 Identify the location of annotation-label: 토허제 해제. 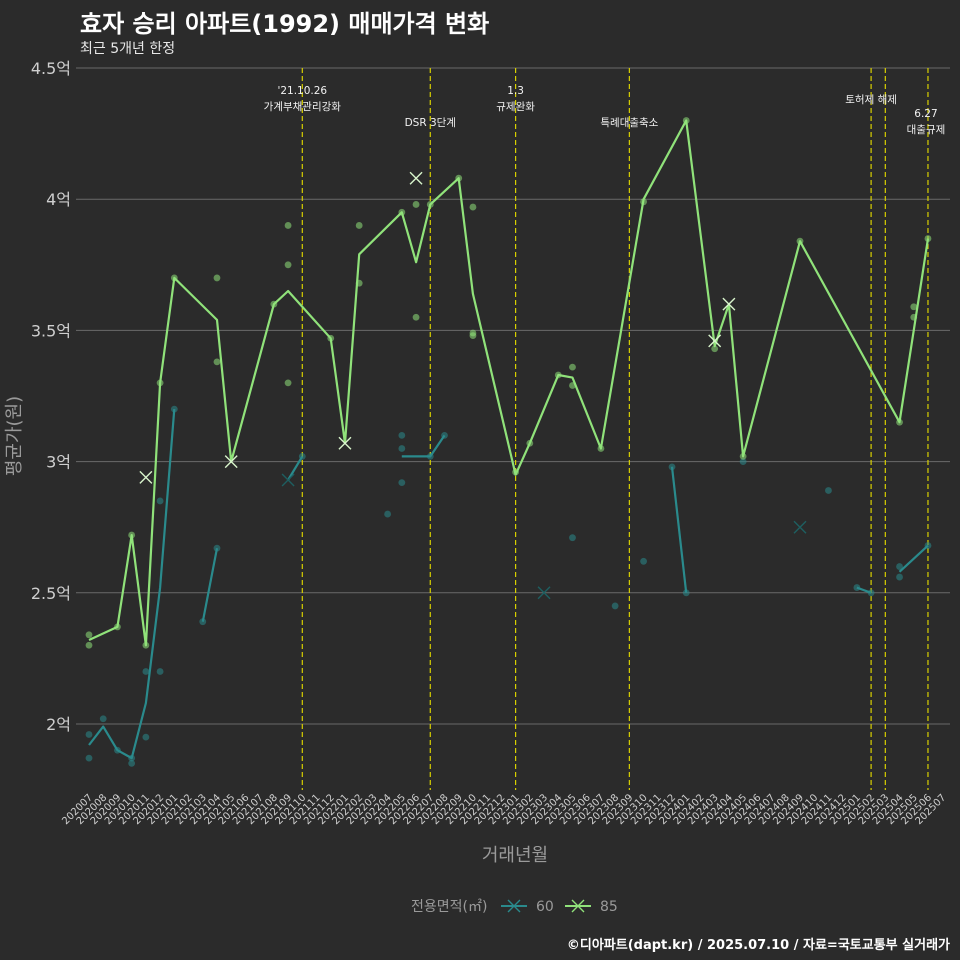
(871, 99).